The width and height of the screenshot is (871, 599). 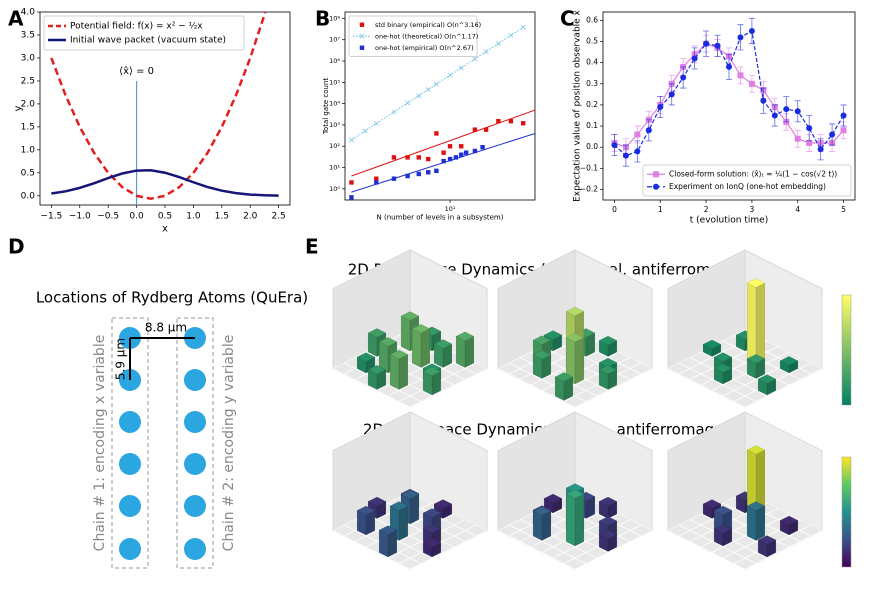 I want to click on x-tick-label: 0.5, so click(x=165, y=217).